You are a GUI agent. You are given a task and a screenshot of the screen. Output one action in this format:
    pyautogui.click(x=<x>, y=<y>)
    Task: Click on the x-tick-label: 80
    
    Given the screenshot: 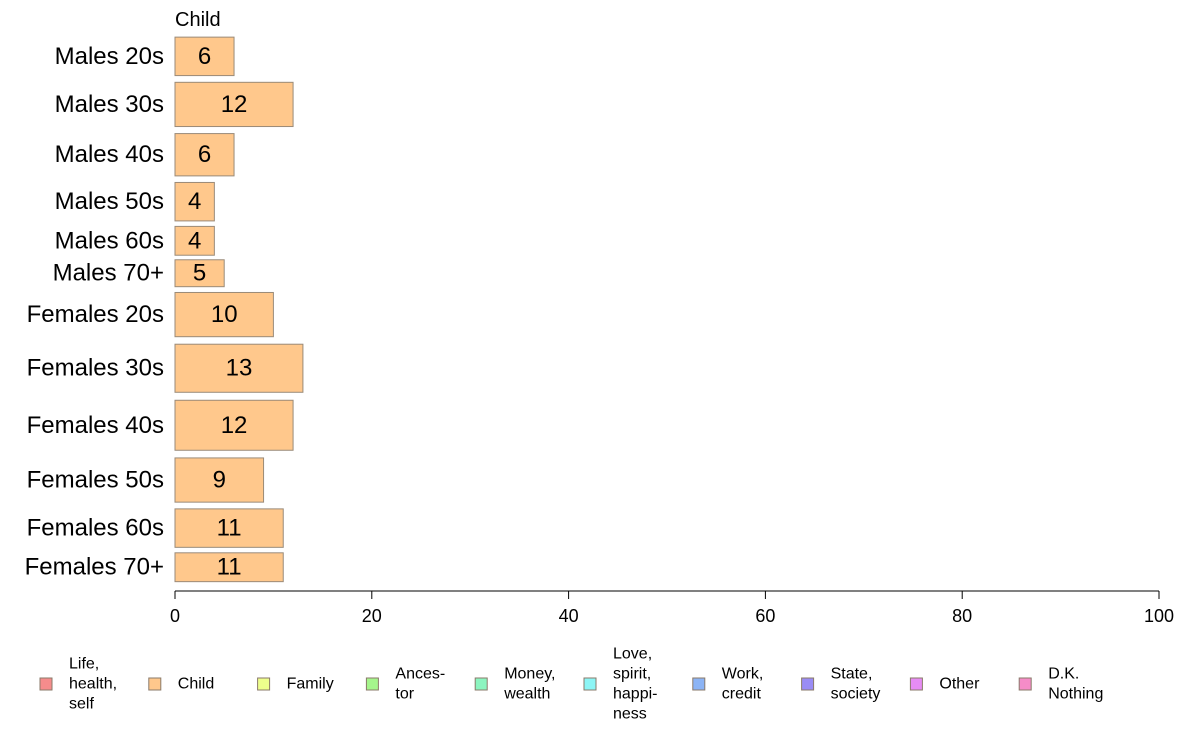 What is the action you would take?
    pyautogui.click(x=962, y=616)
    